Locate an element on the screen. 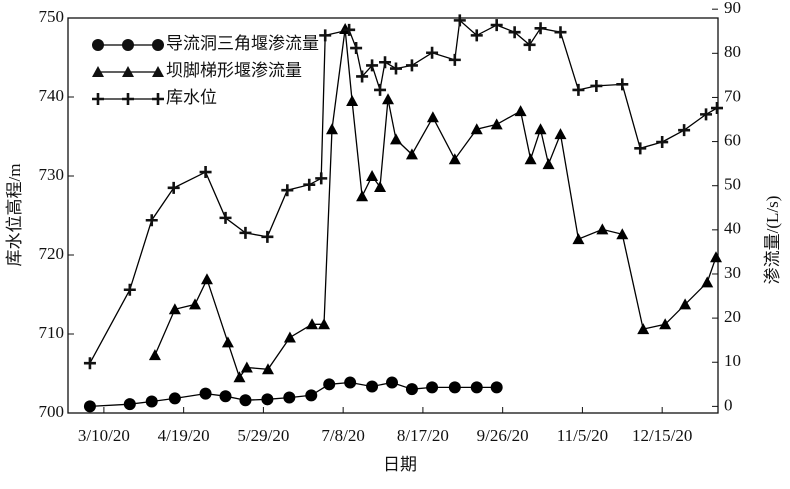  y-tick-label: 720 is located at coordinates (52, 253).